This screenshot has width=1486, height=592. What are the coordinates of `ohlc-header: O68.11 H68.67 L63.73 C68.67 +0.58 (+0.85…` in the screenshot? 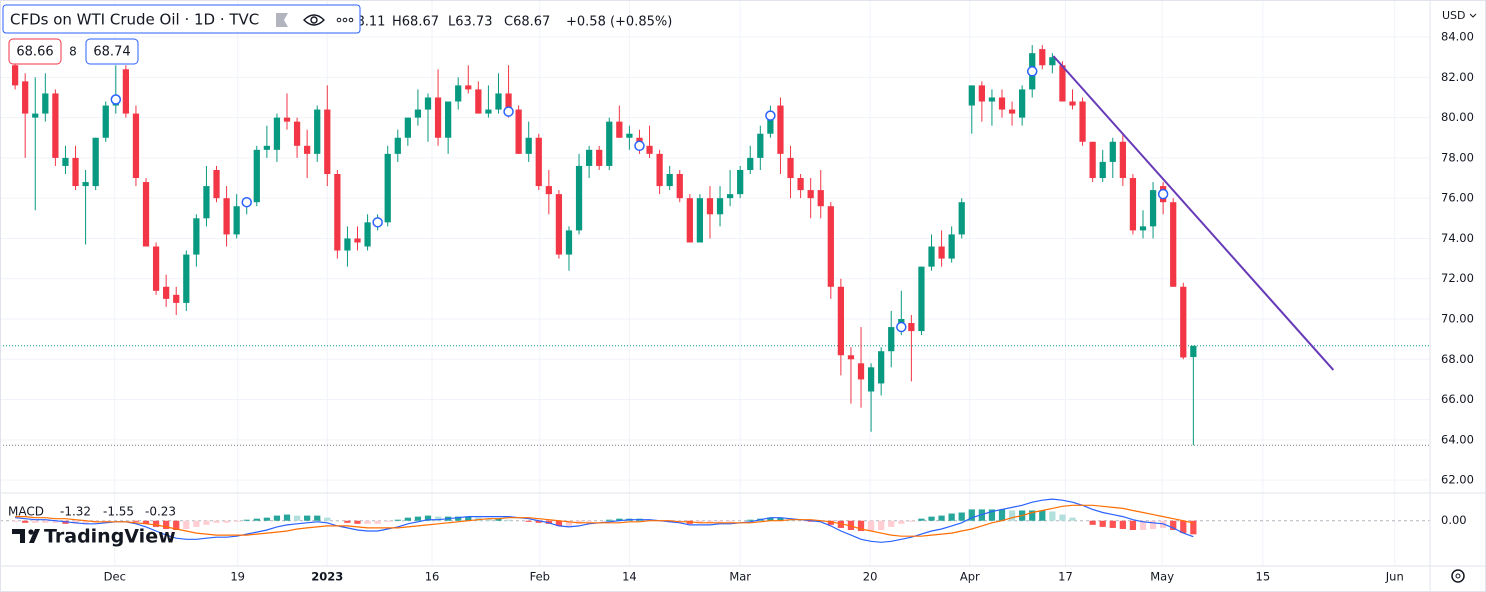 It's located at (505, 22).